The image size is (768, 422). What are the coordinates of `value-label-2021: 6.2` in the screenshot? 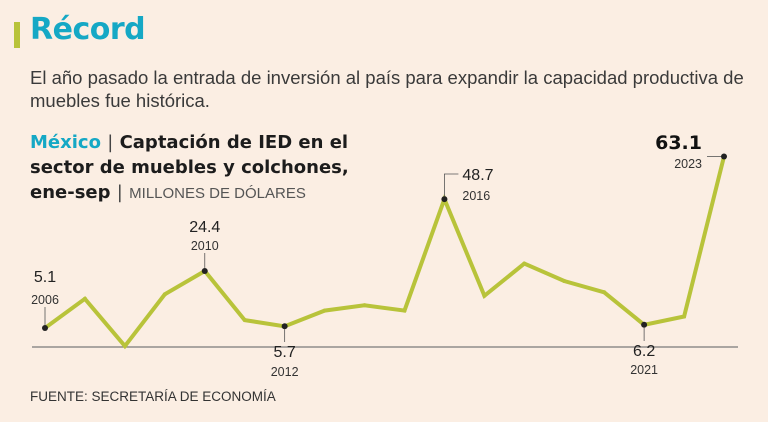 It's located at (644, 351).